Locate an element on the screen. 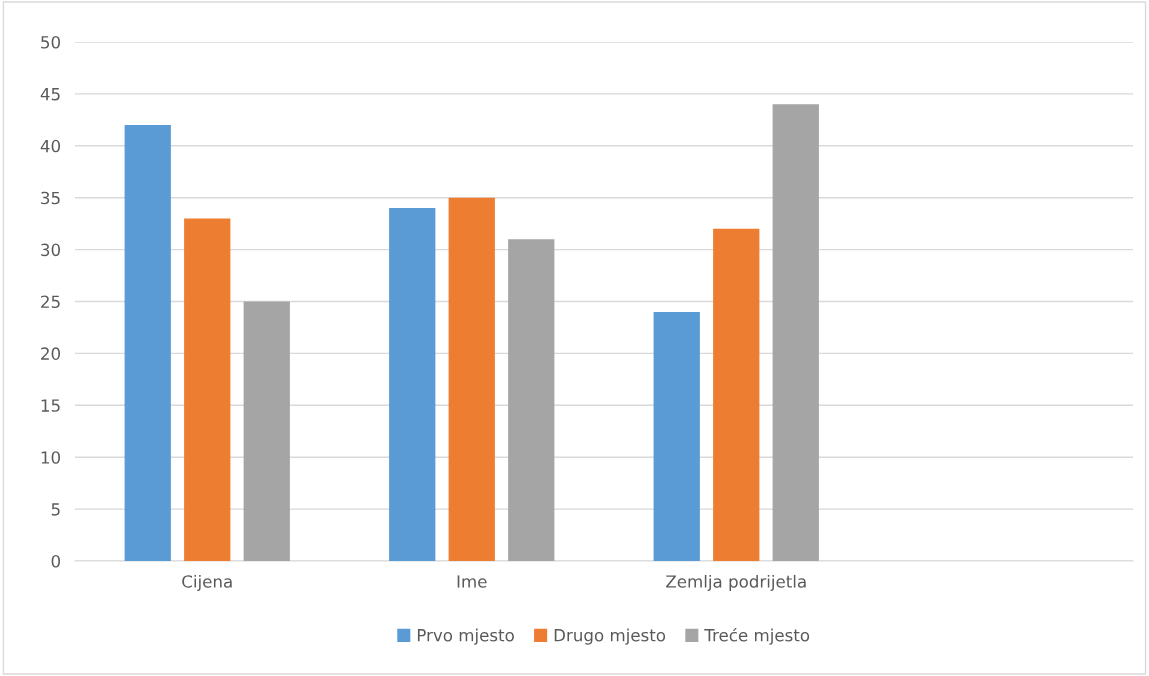 The width and height of the screenshot is (1149, 676). y-tick-label: 30 is located at coordinates (50, 250).